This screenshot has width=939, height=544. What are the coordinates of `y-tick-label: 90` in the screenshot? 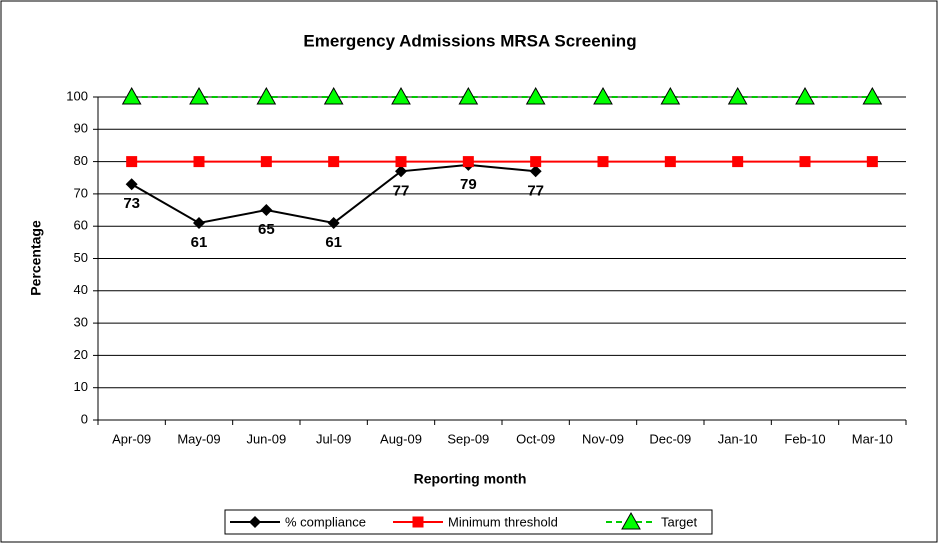 It's located at (81, 128).